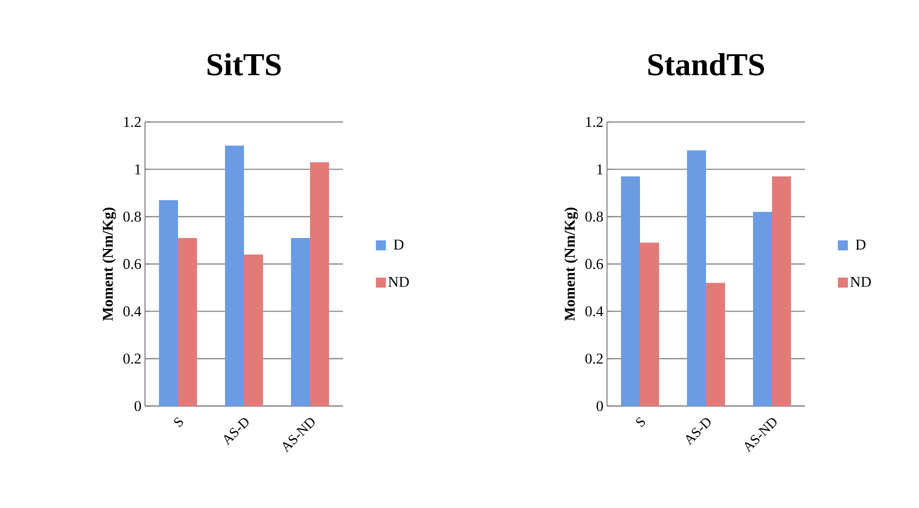 This screenshot has height=508, width=919. What do you see at coordinates (244, 64) in the screenshot?
I see `chart-title: SitTS` at bounding box center [244, 64].